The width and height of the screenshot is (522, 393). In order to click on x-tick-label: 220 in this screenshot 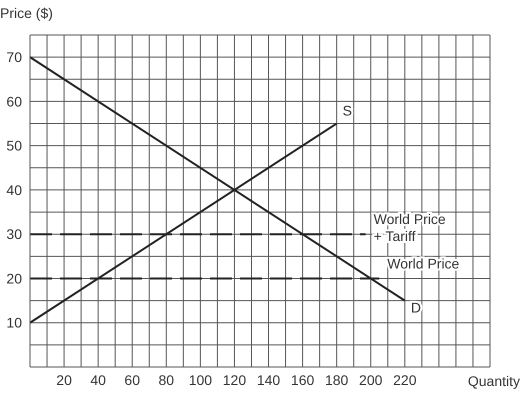, I will do `click(405, 380)`.